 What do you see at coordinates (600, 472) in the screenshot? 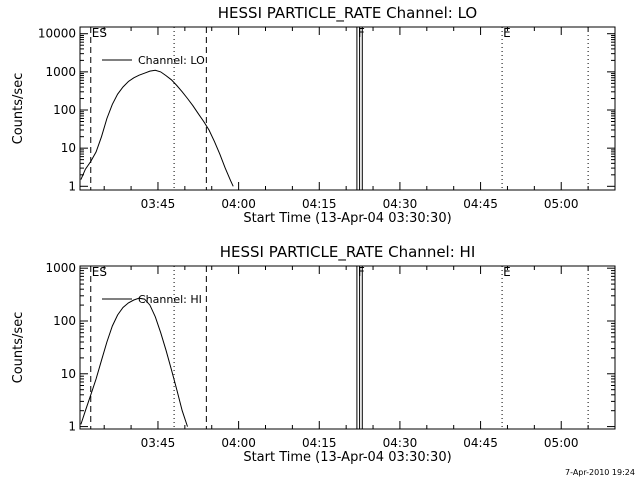
I see `date-stamp: 7-Apr-2010 19:24` at bounding box center [600, 472].